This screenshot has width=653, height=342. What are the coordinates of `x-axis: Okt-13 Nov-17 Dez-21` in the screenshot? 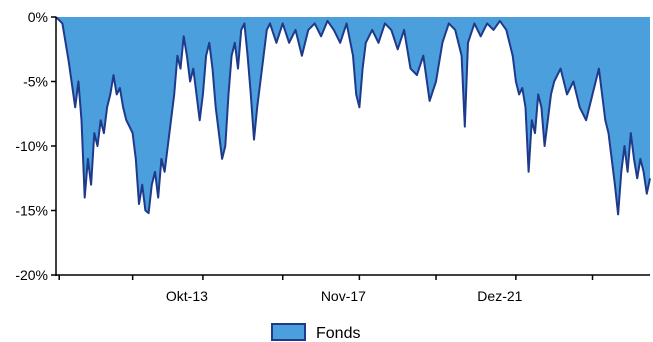 It's located at (353, 289).